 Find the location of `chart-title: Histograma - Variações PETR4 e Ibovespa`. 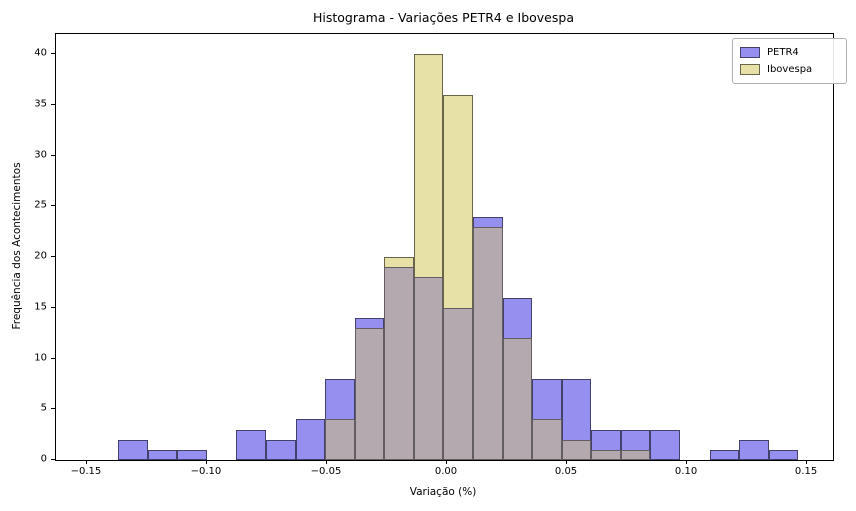

chart-title: Histograma - Variações PETR4 e Ibovespa is located at coordinates (443, 17).